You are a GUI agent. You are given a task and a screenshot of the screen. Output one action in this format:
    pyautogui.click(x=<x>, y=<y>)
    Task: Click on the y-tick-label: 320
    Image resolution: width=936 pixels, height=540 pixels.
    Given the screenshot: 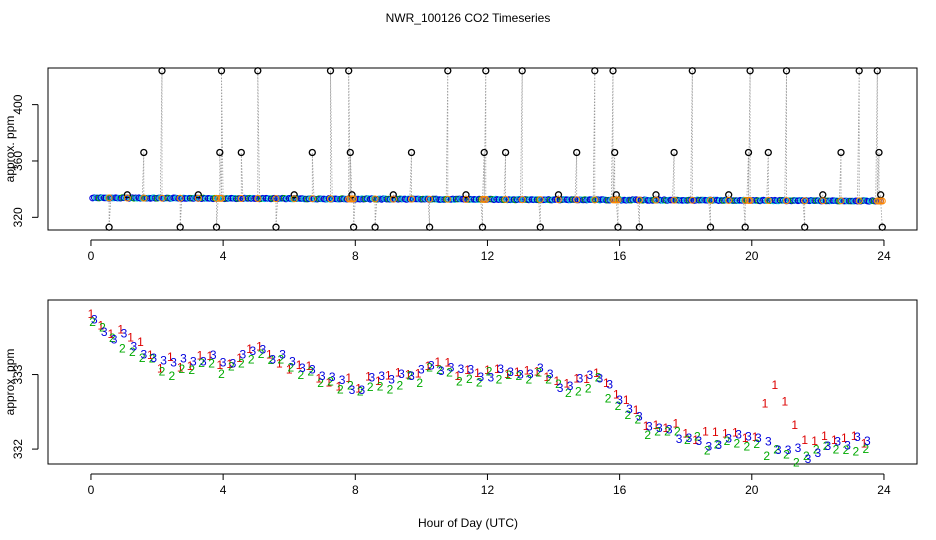 What is the action you would take?
    pyautogui.click(x=18, y=217)
    